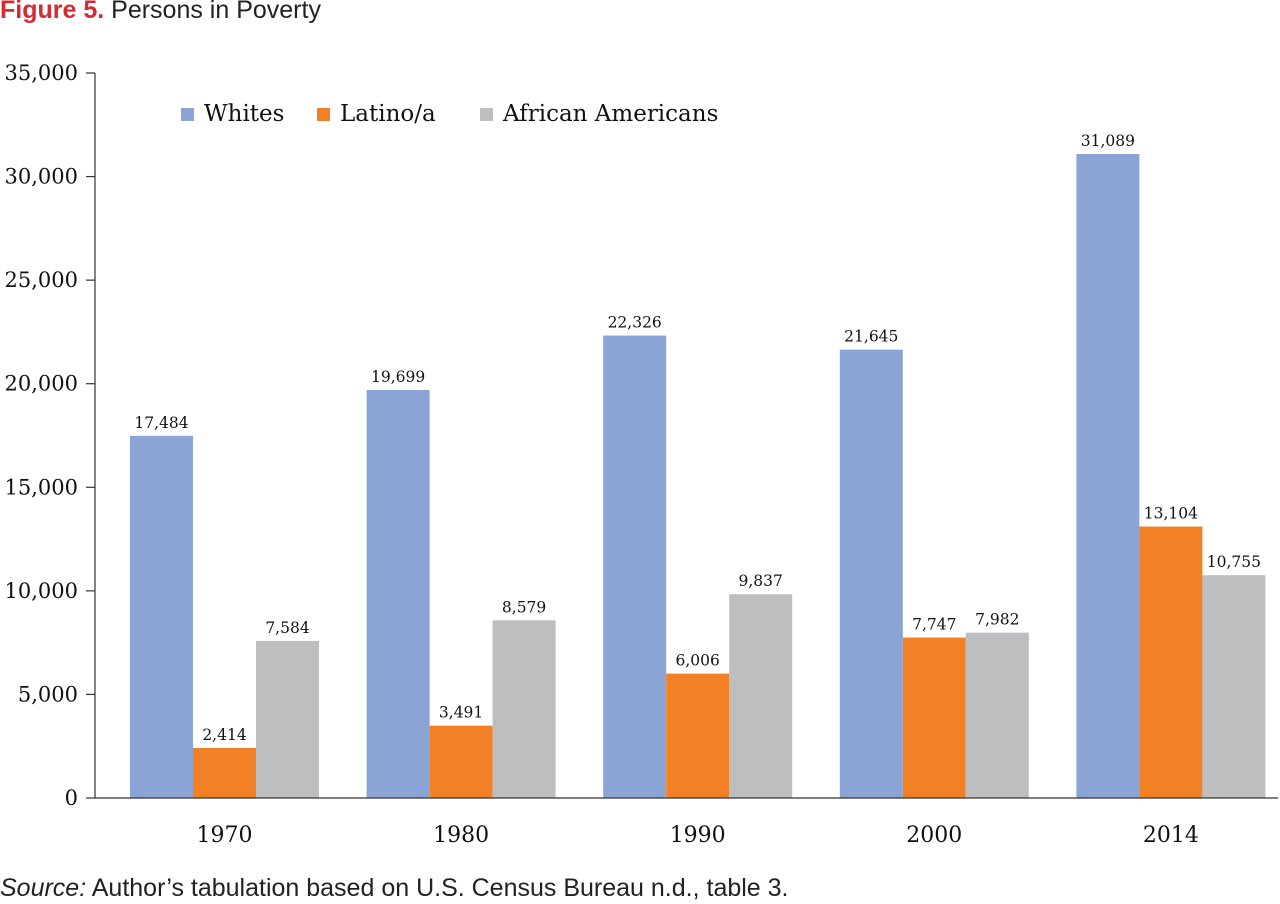 The height and width of the screenshot is (904, 1280). What do you see at coordinates (934, 625) in the screenshot?
I see `data-label: 7,747` at bounding box center [934, 625].